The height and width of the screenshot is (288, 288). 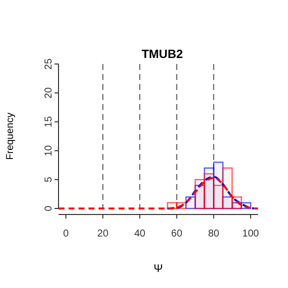 What do you see at coordinates (66, 234) in the screenshot?
I see `x-tick-label: 0` at bounding box center [66, 234].